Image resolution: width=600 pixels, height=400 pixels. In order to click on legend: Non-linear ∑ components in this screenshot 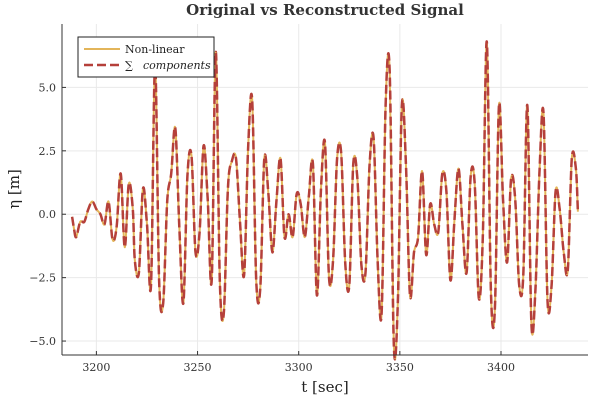, I will do `click(146, 57)`.